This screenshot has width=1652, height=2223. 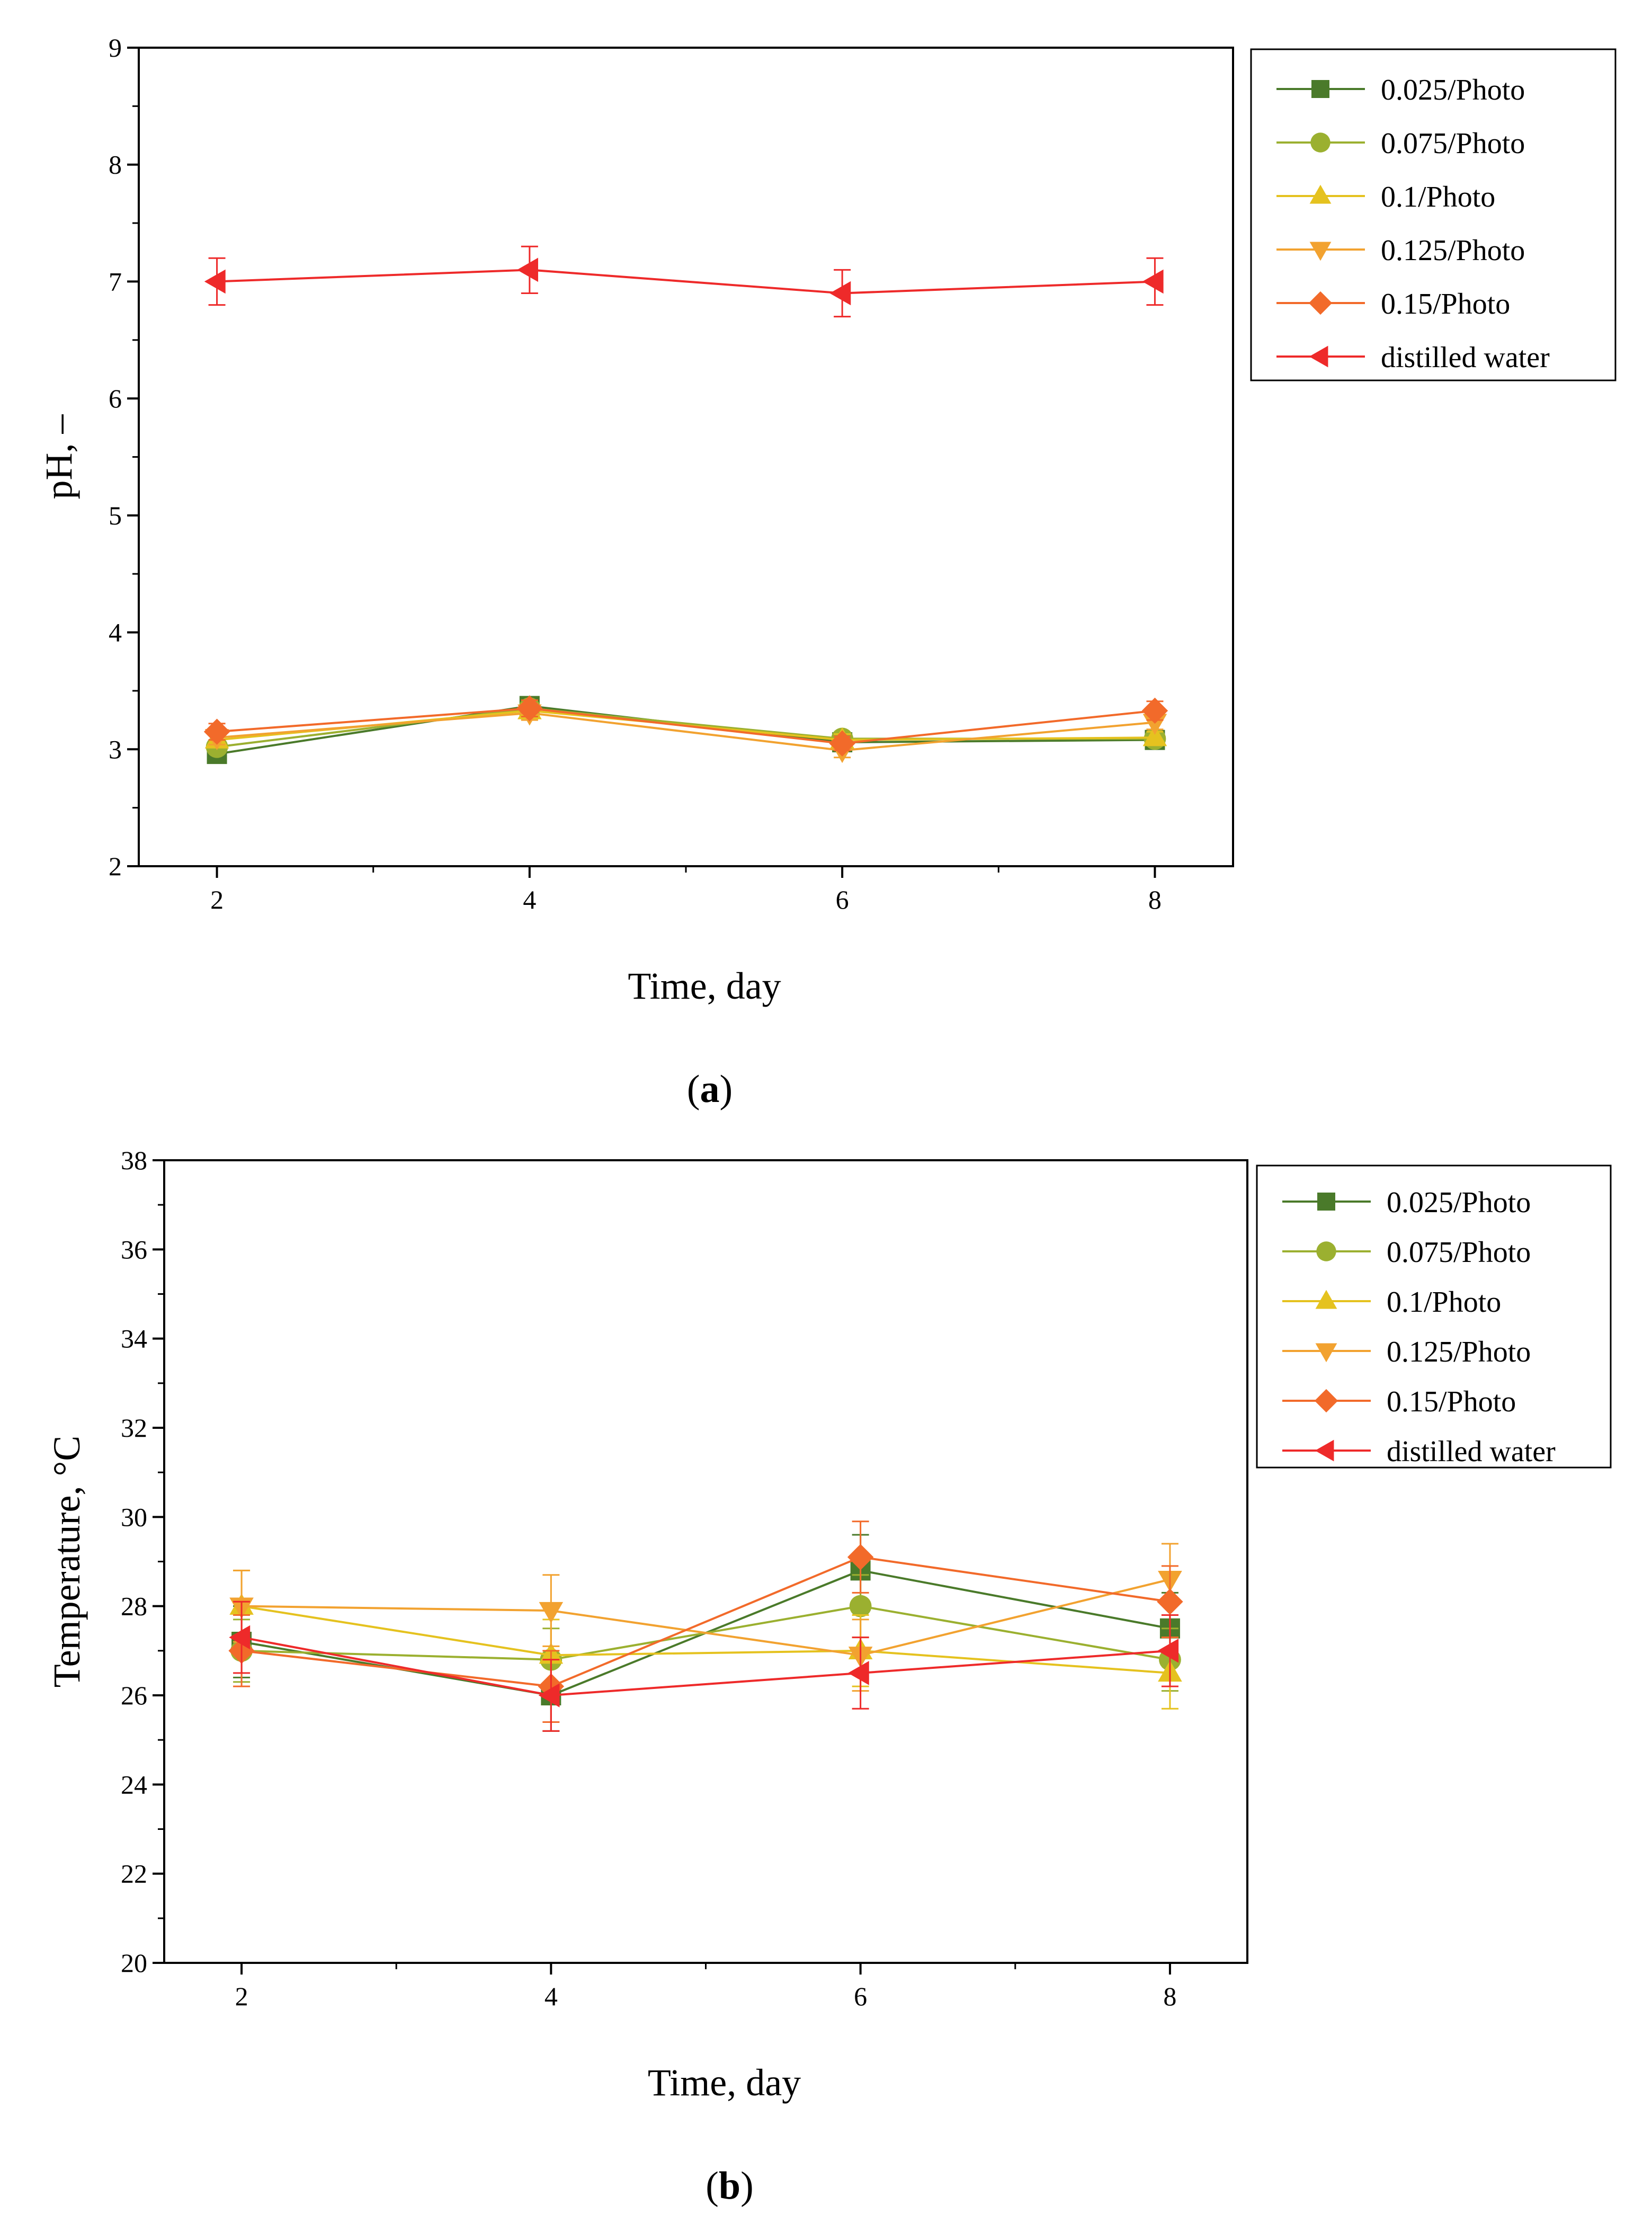 I want to click on caption-letter: a, so click(x=710, y=1089).